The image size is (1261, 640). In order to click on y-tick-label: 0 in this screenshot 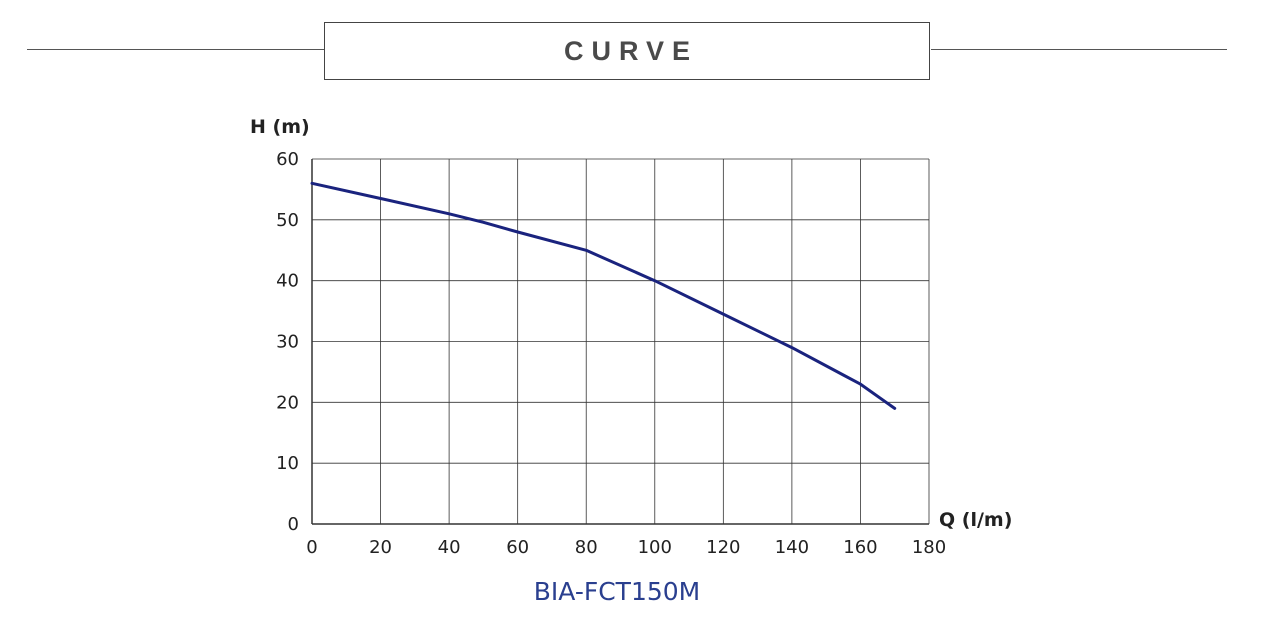, I will do `click(293, 524)`.